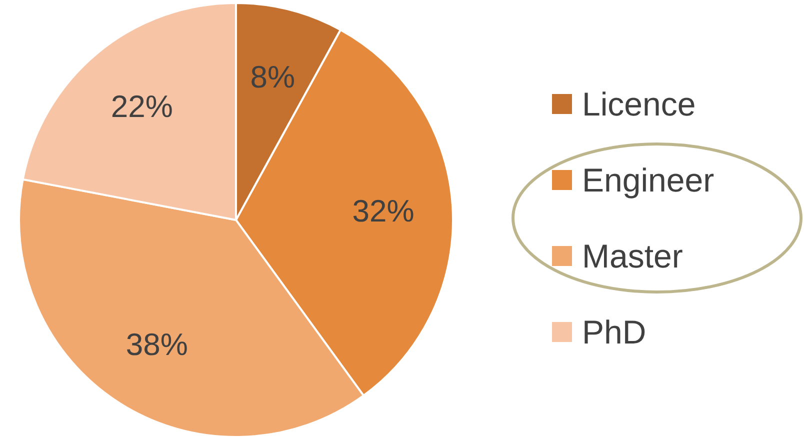 The height and width of the screenshot is (445, 804). I want to click on data-label: 32%, so click(383, 210).